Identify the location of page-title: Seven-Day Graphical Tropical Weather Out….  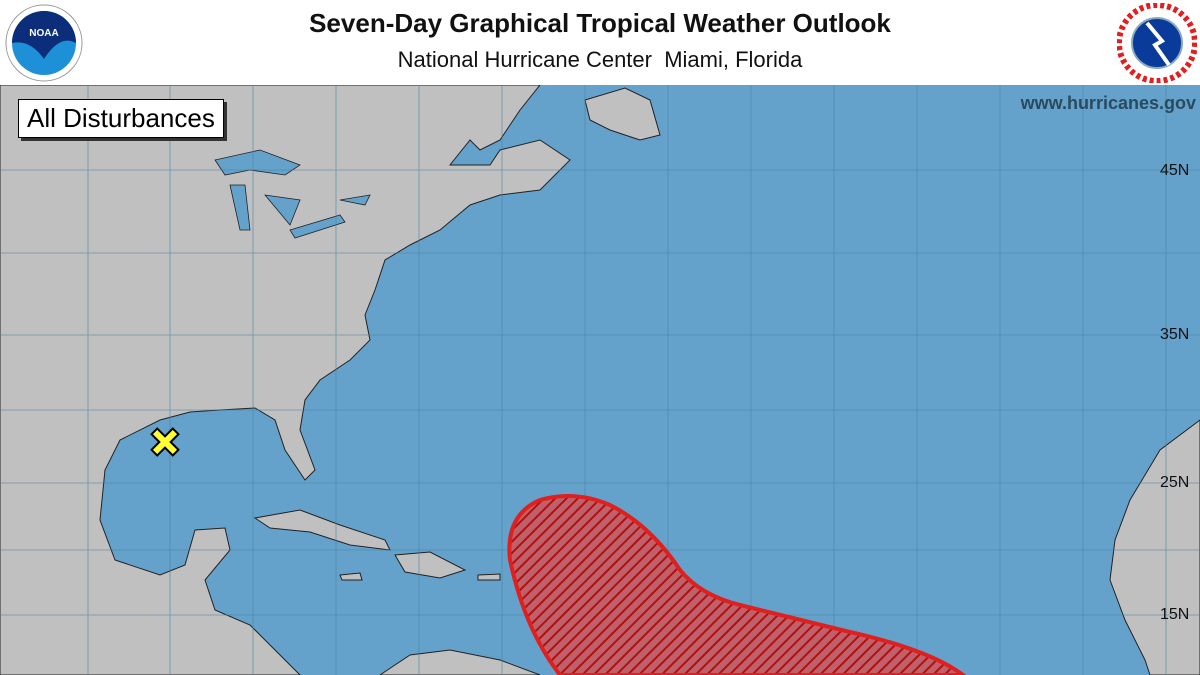
(600, 23).